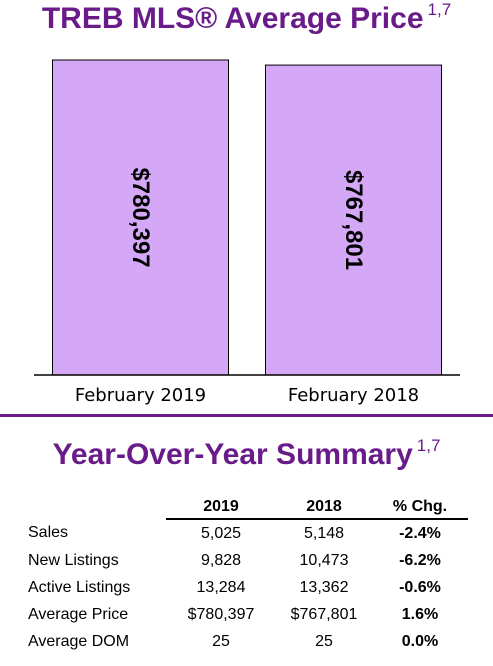 The height and width of the screenshot is (666, 493). Describe the element at coordinates (221, 509) in the screenshot. I see `header-2019: 2019` at that location.